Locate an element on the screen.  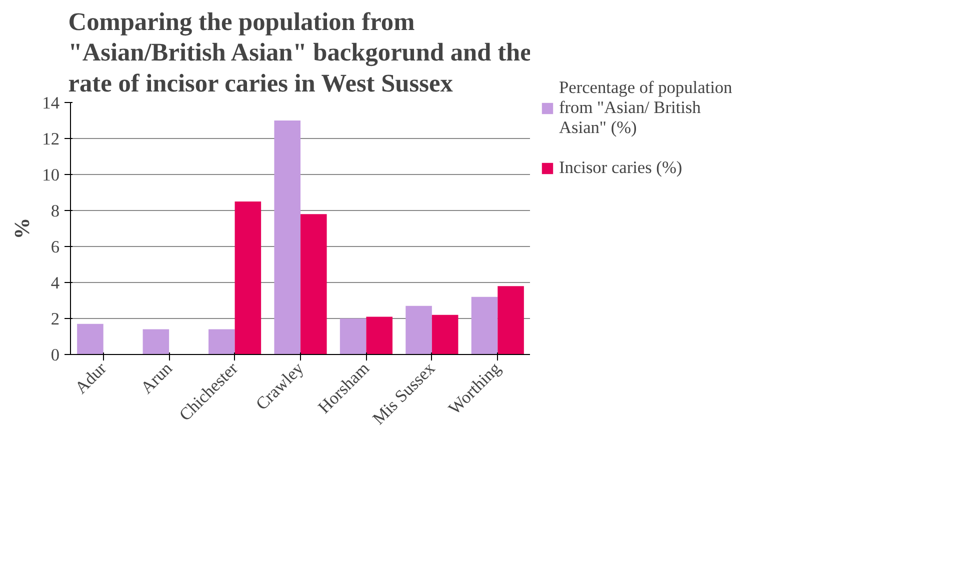
y-tick-label: 14 is located at coordinates (51, 103).